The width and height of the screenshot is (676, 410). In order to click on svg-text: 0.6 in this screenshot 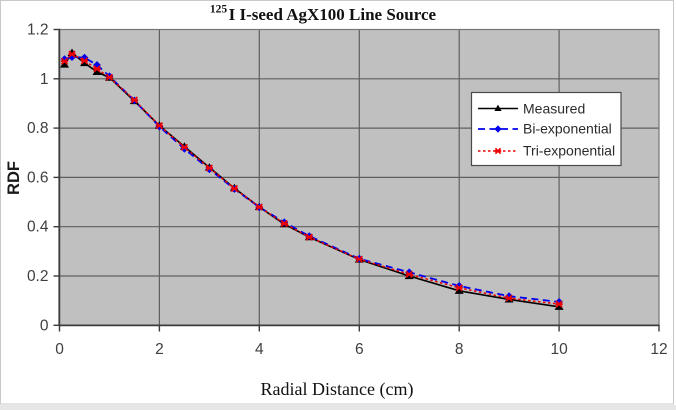, I will do `click(38, 177)`.